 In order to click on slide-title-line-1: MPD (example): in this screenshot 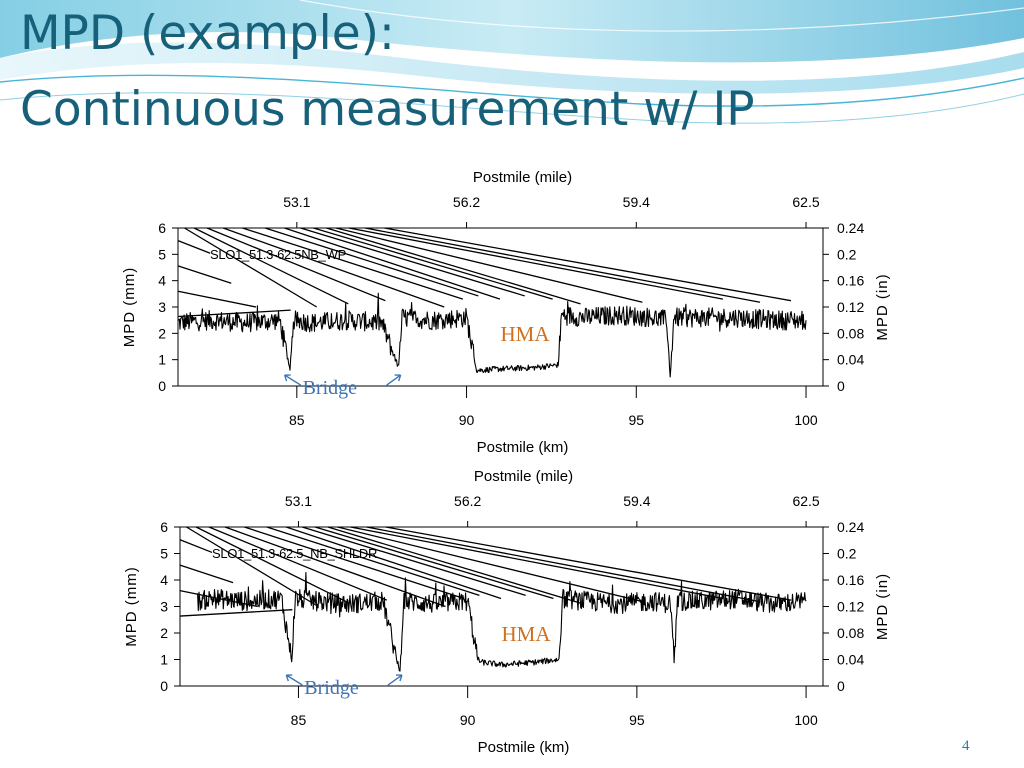, I will do `click(207, 33)`.